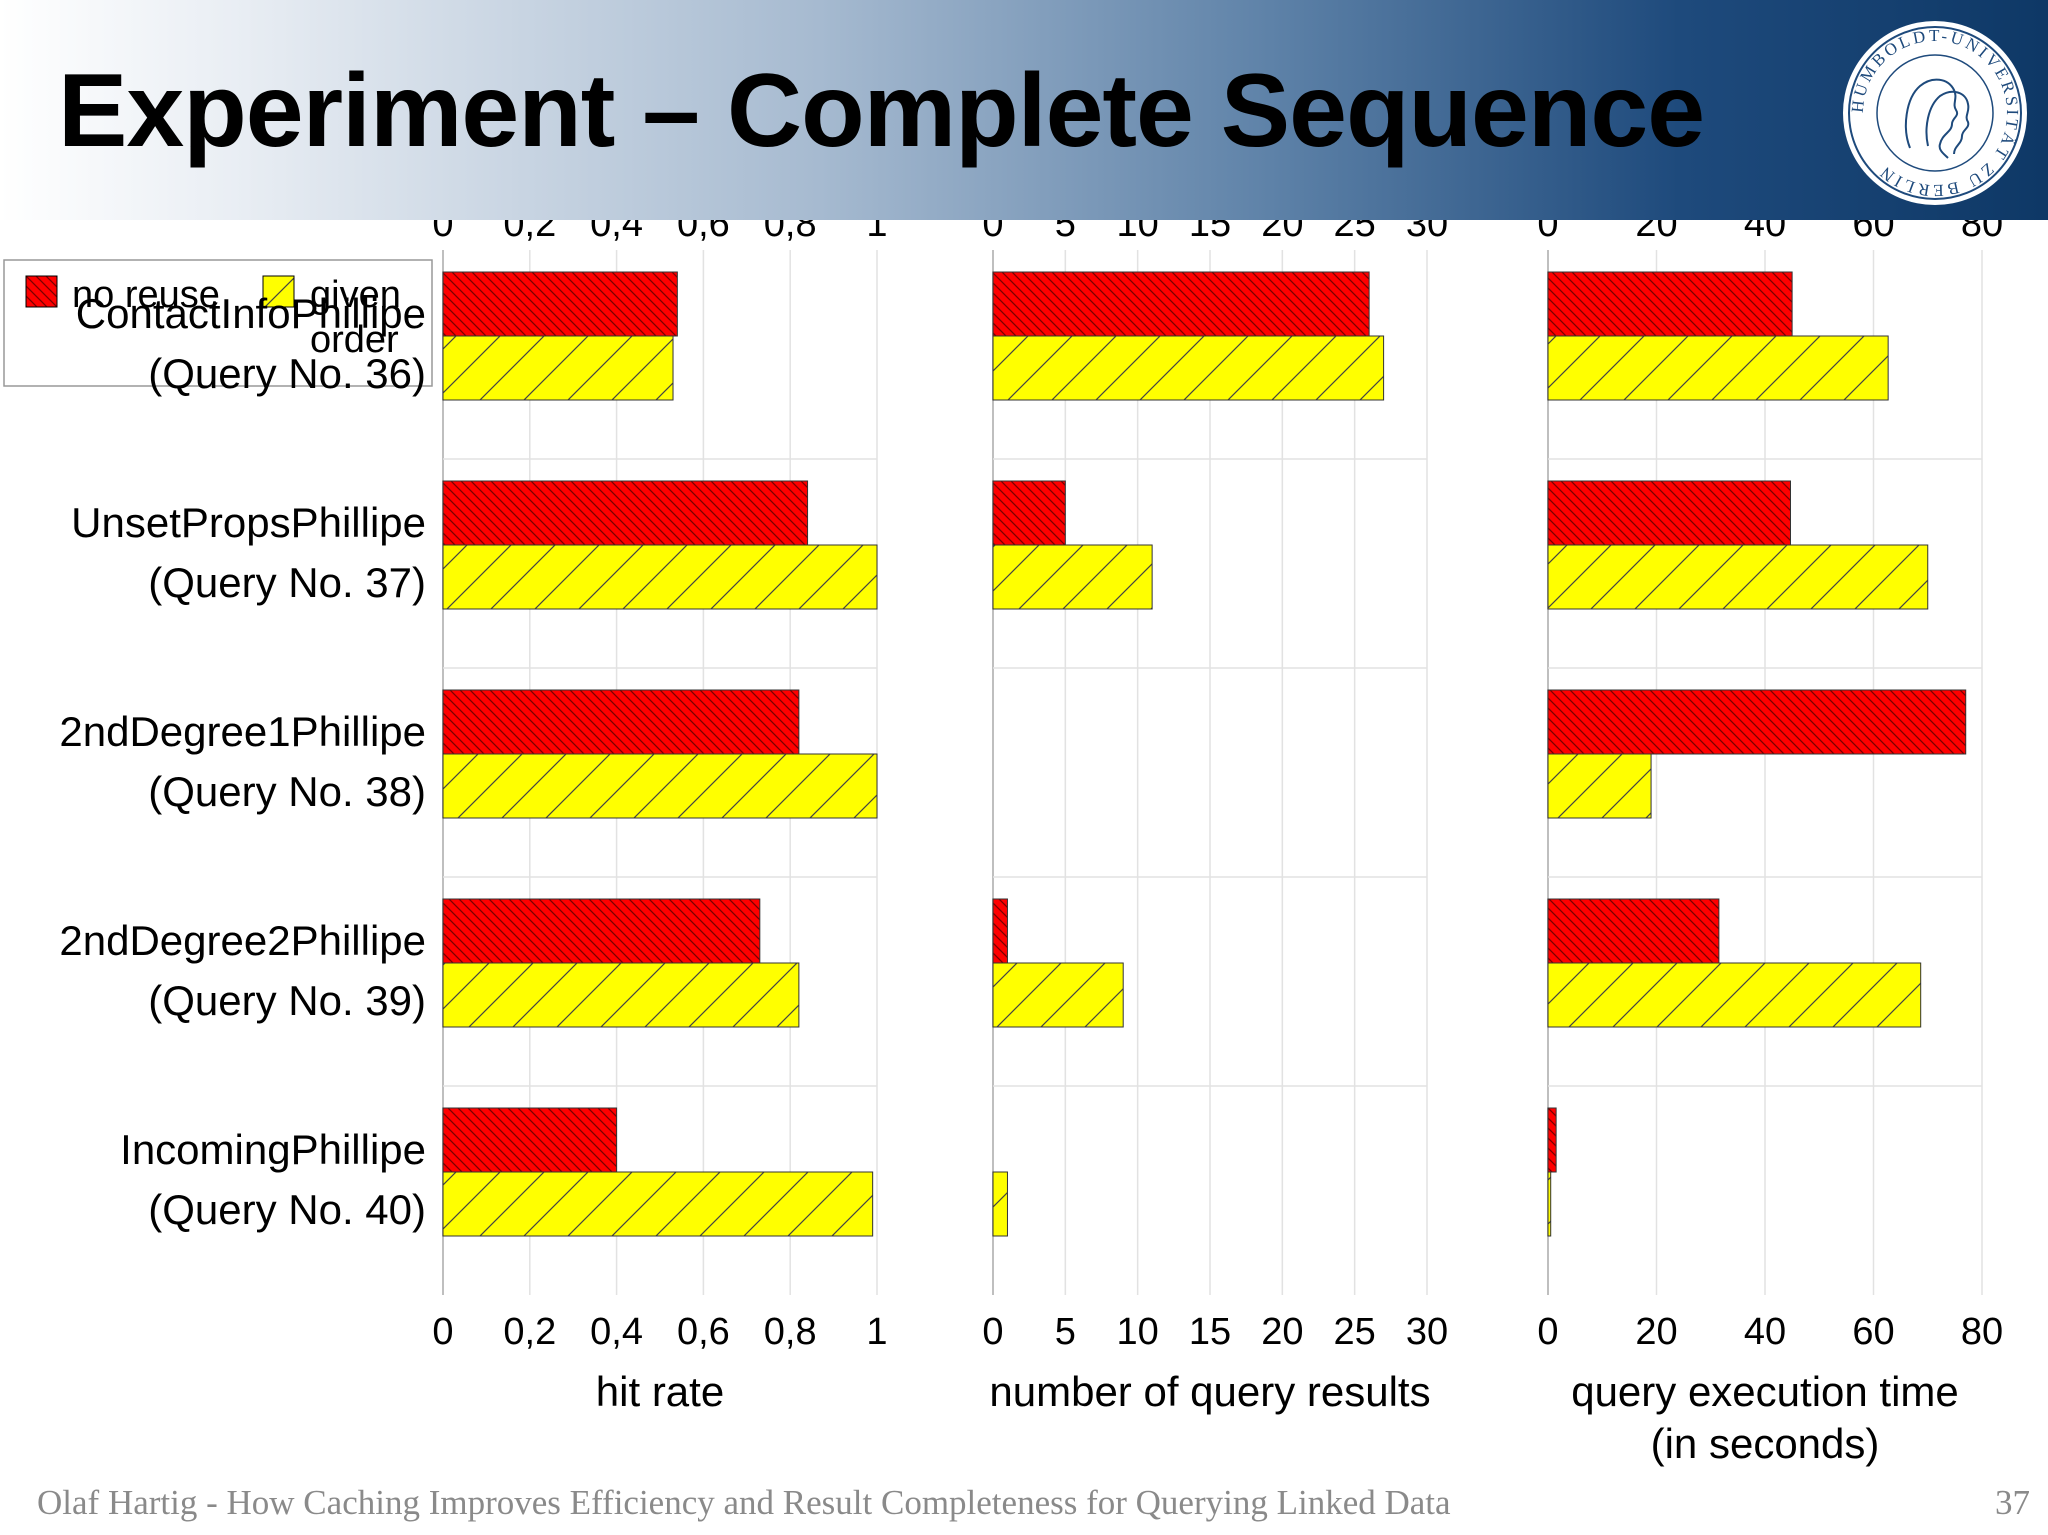  I want to click on page-title: Experiment – Complete Sequence, so click(881, 111).